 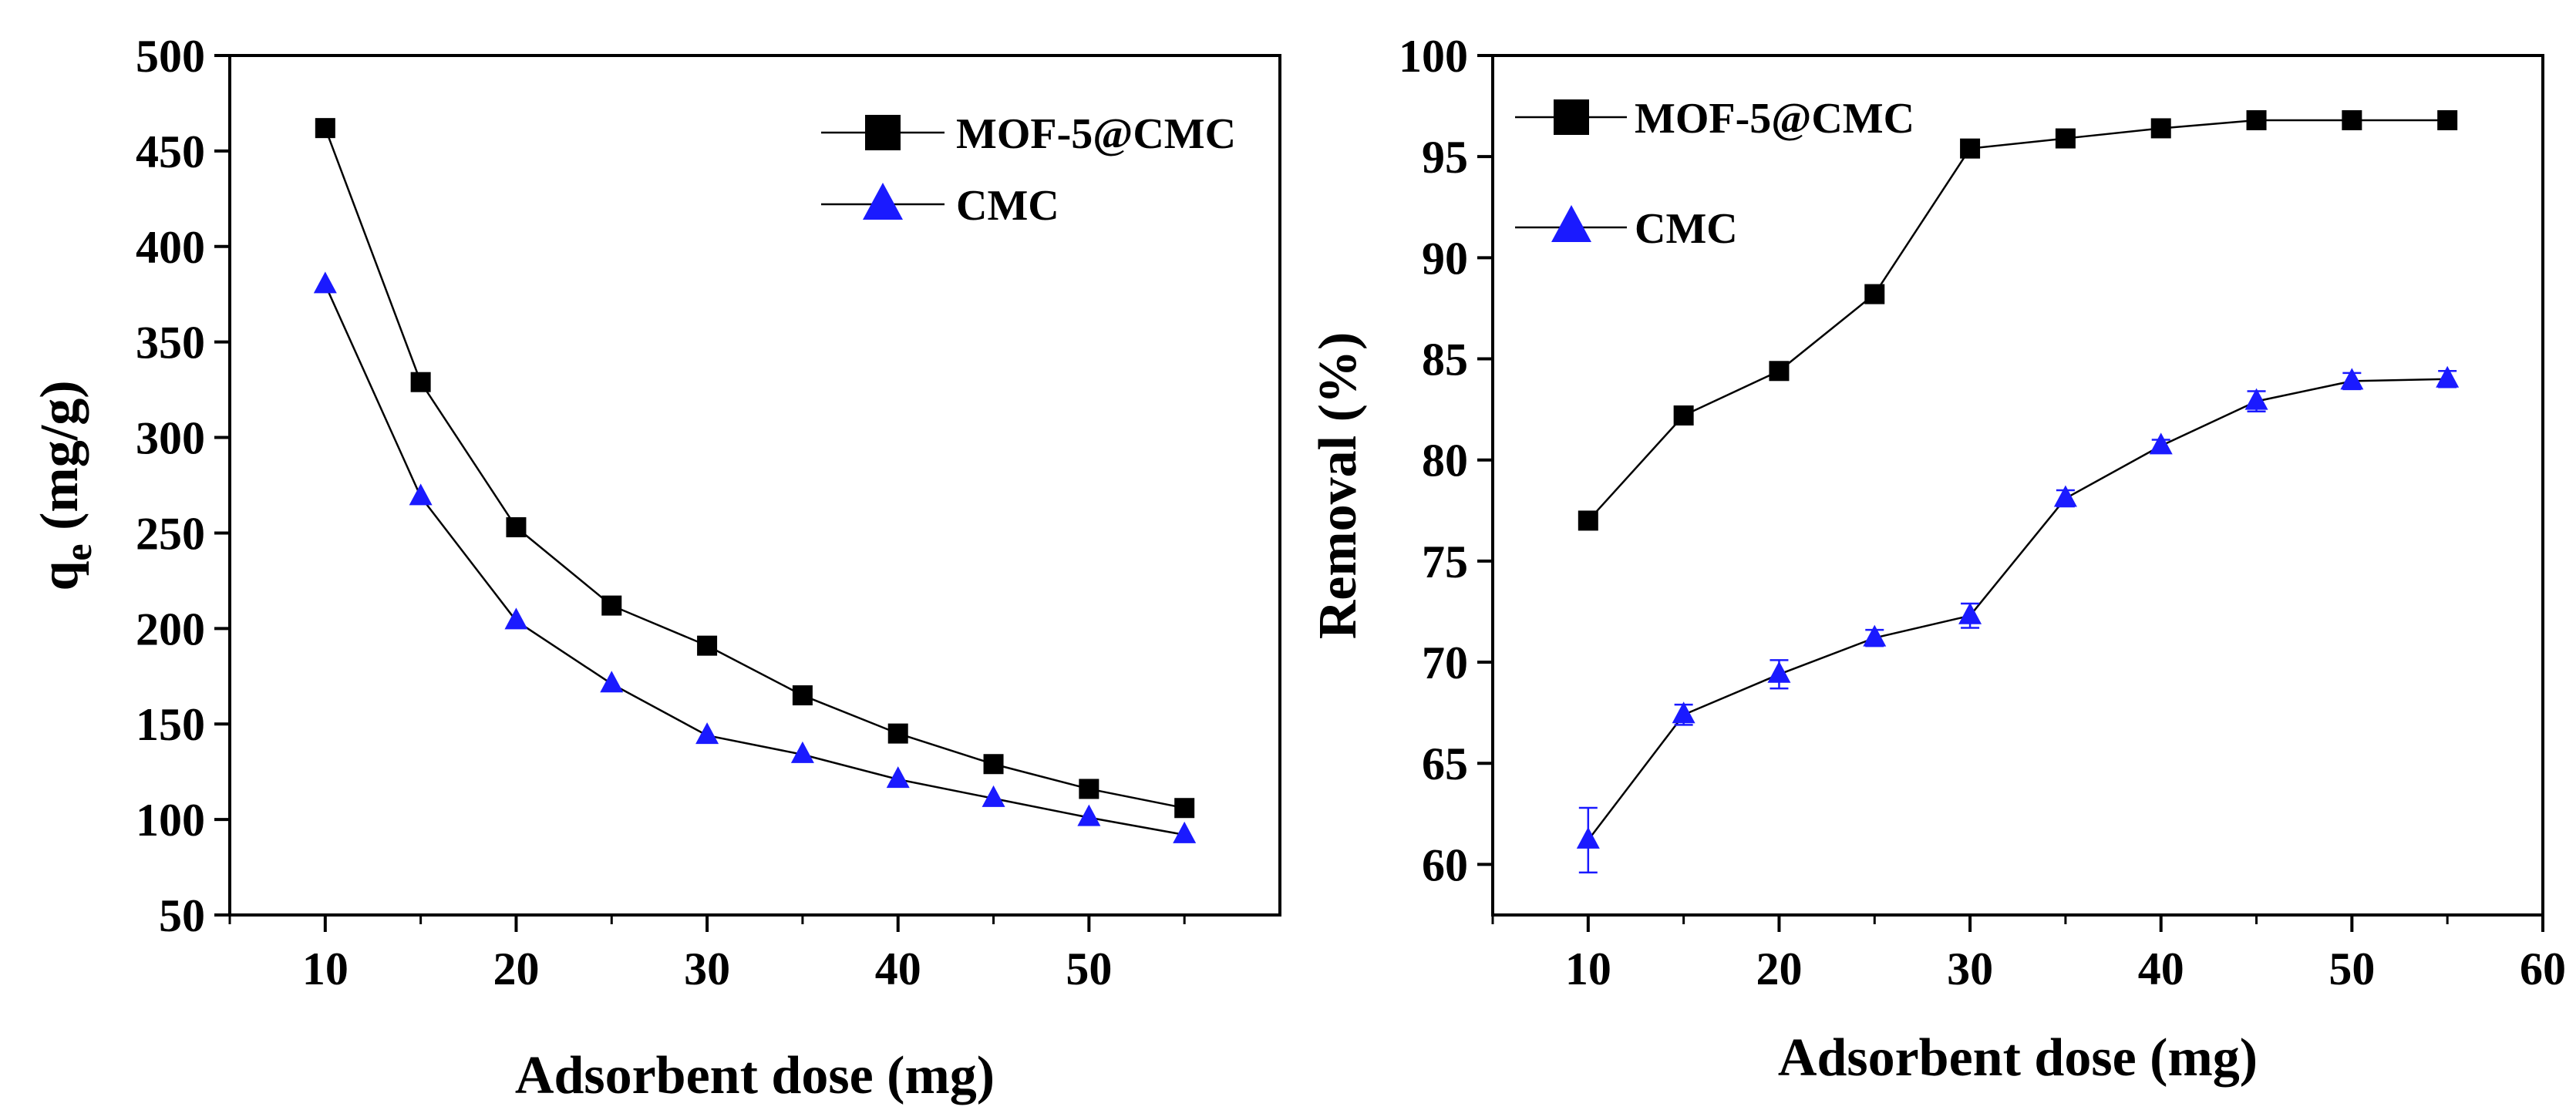 I want to click on series-mof5cmc, so click(x=2018, y=320).